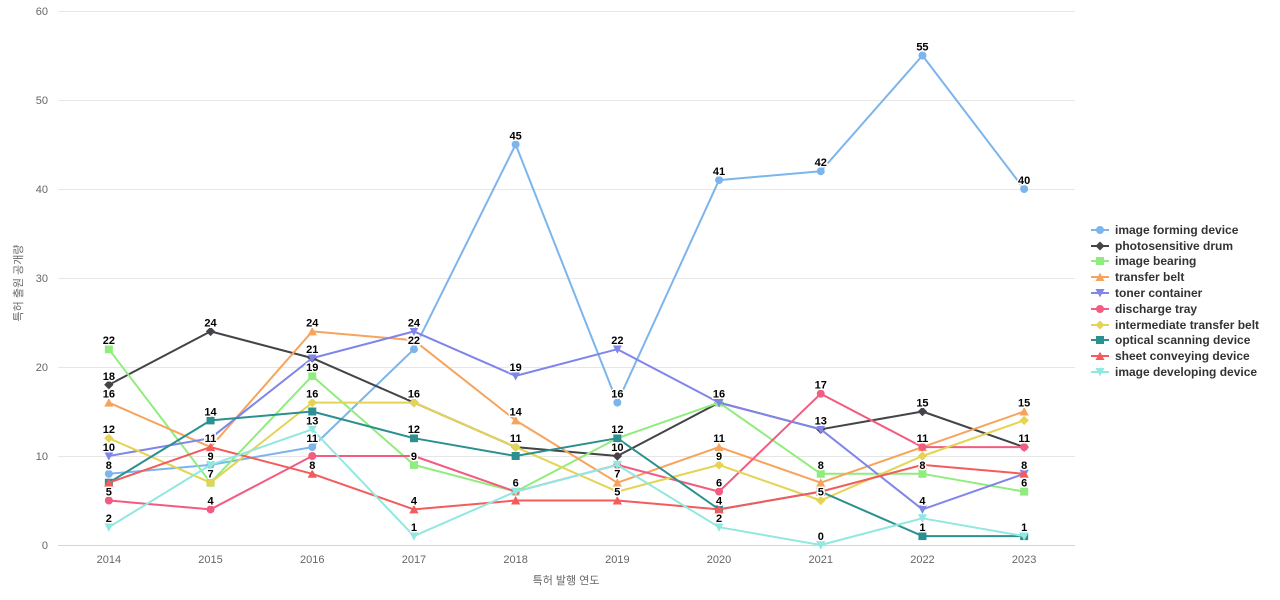 The width and height of the screenshot is (1280, 600). I want to click on legend-item-discharge-tray: discharge tray, so click(1174, 309).